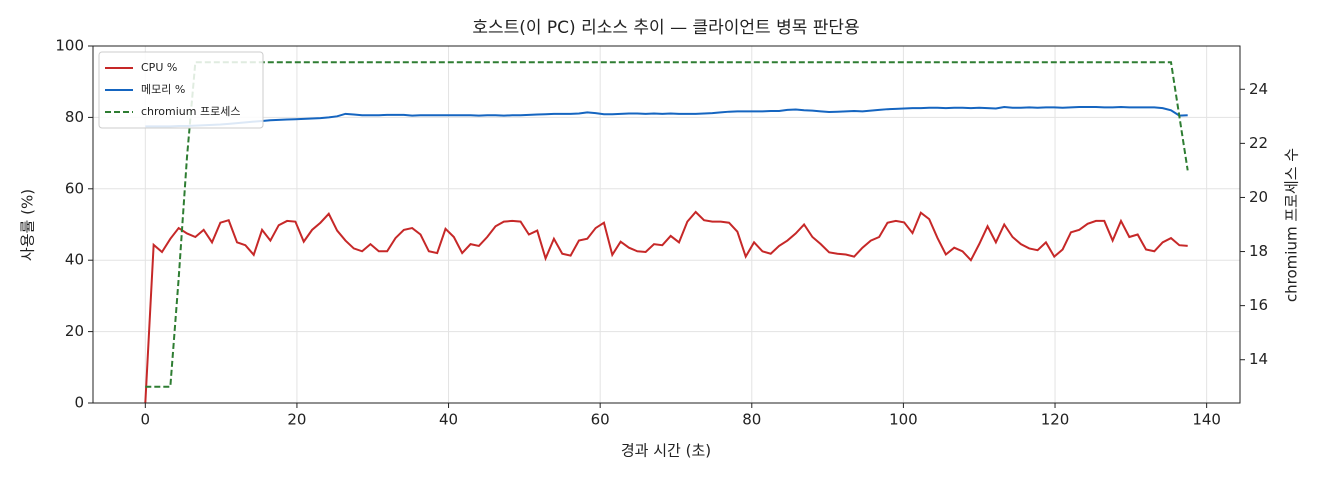  I want to click on x-tick-label: 40, so click(448, 420).